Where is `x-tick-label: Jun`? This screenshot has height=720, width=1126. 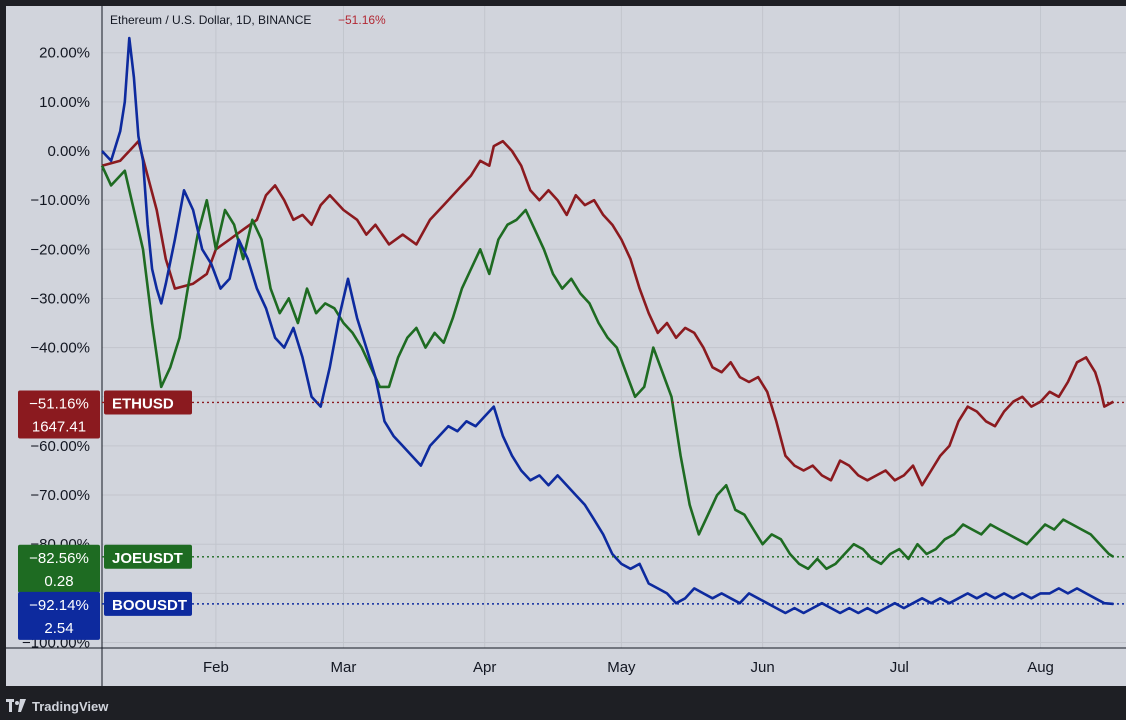
x-tick-label: Jun is located at coordinates (763, 667).